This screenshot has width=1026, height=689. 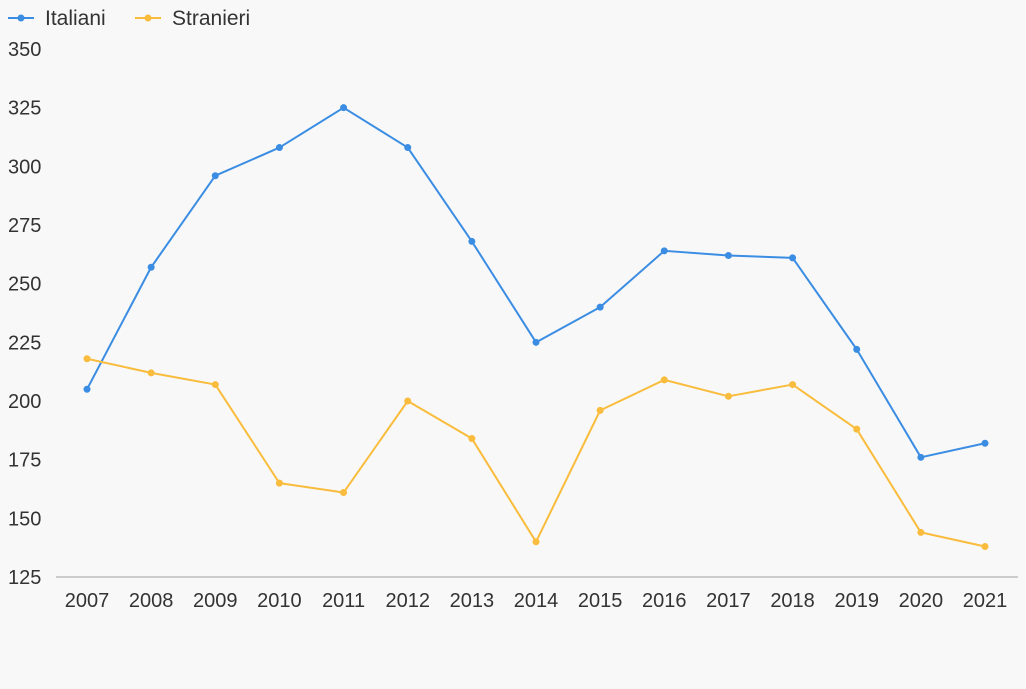 What do you see at coordinates (24, 109) in the screenshot?
I see `y-tick-label: 325` at bounding box center [24, 109].